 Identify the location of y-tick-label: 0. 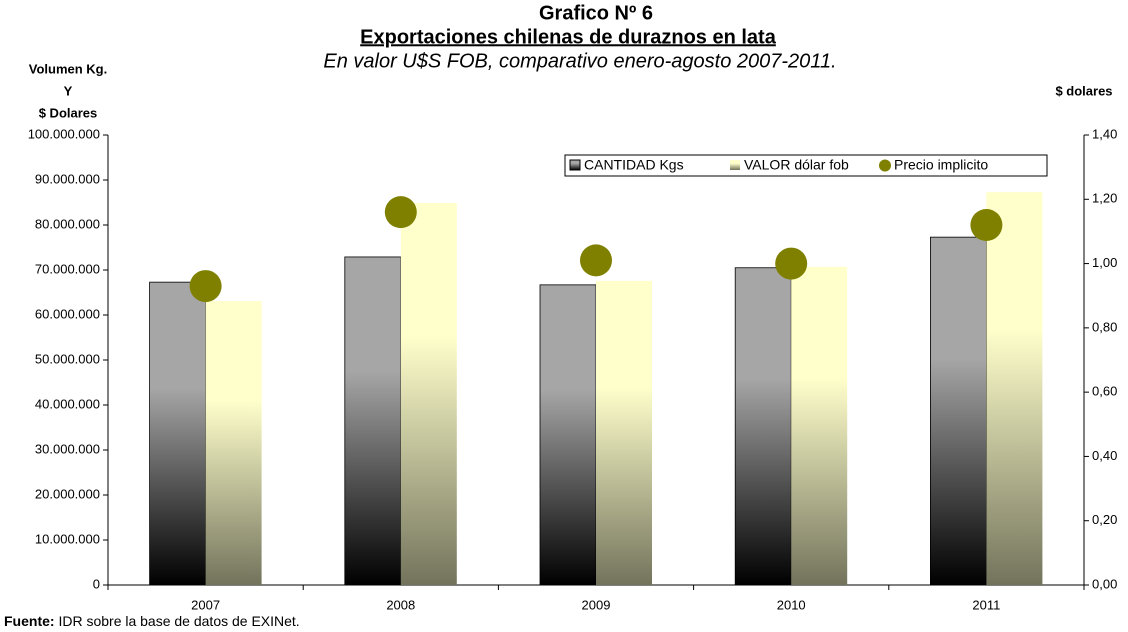
(96, 583).